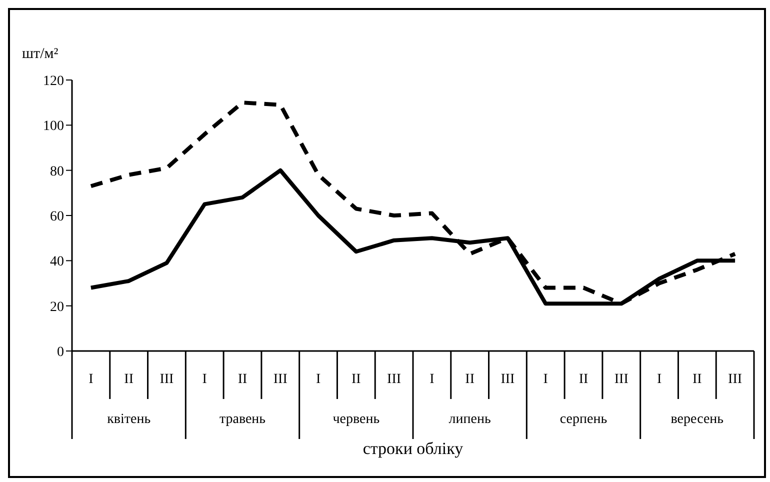 The height and width of the screenshot is (482, 770). I want to click on y-tick-label: 20, so click(57, 307).